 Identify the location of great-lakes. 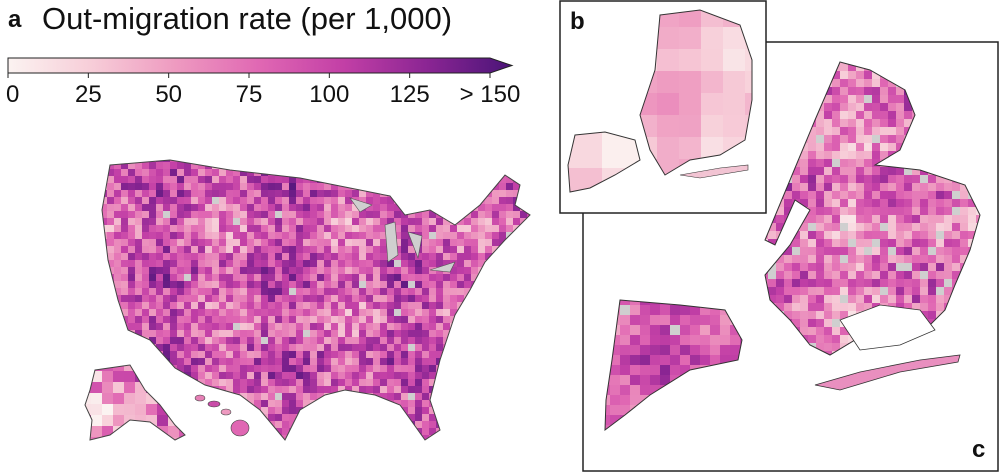
(402, 235).